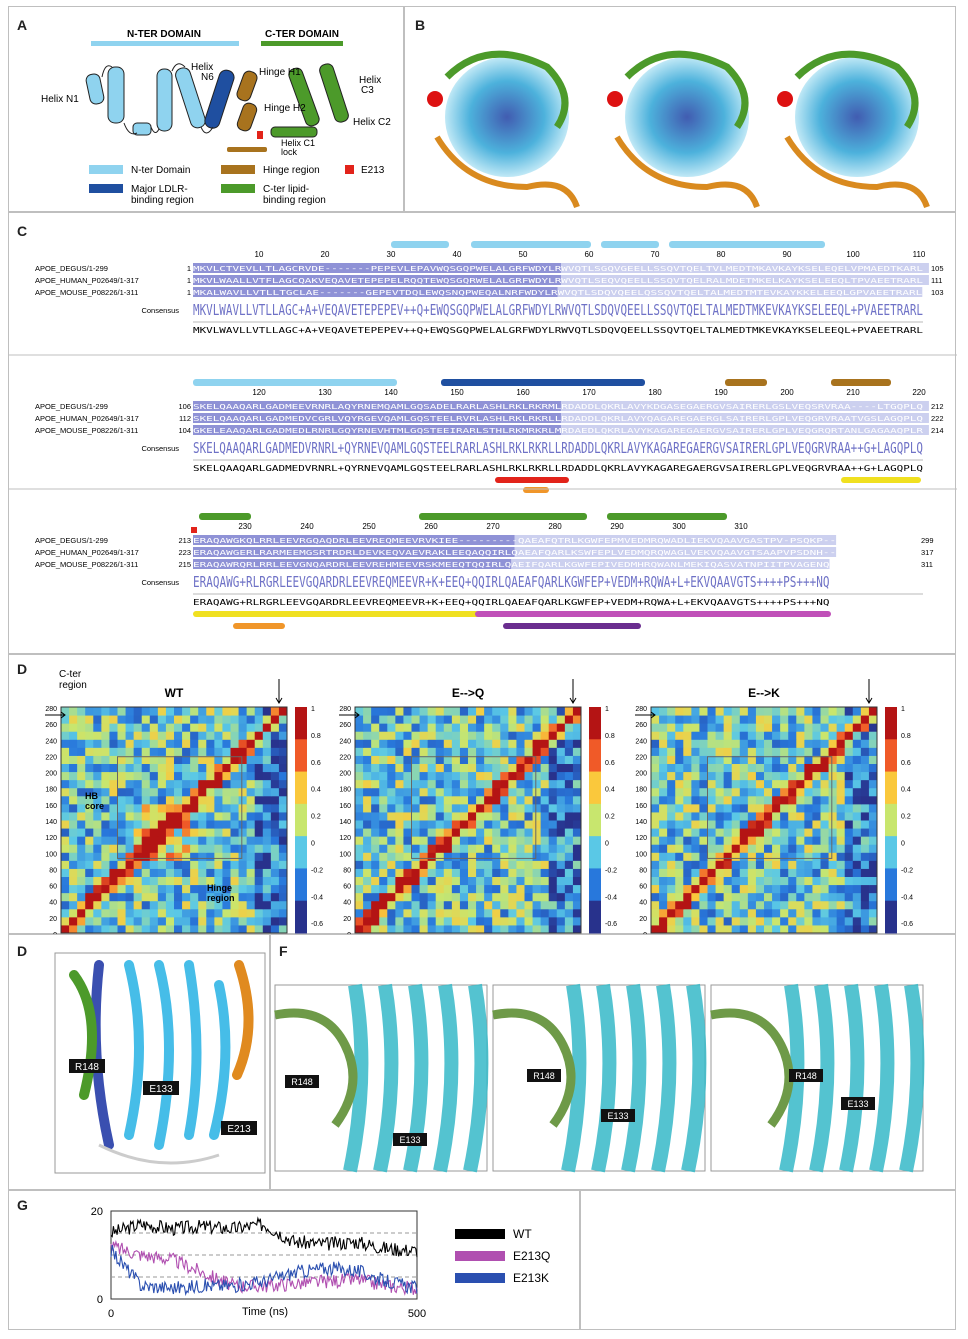  I want to click on nter-loops, so click(157, 99).